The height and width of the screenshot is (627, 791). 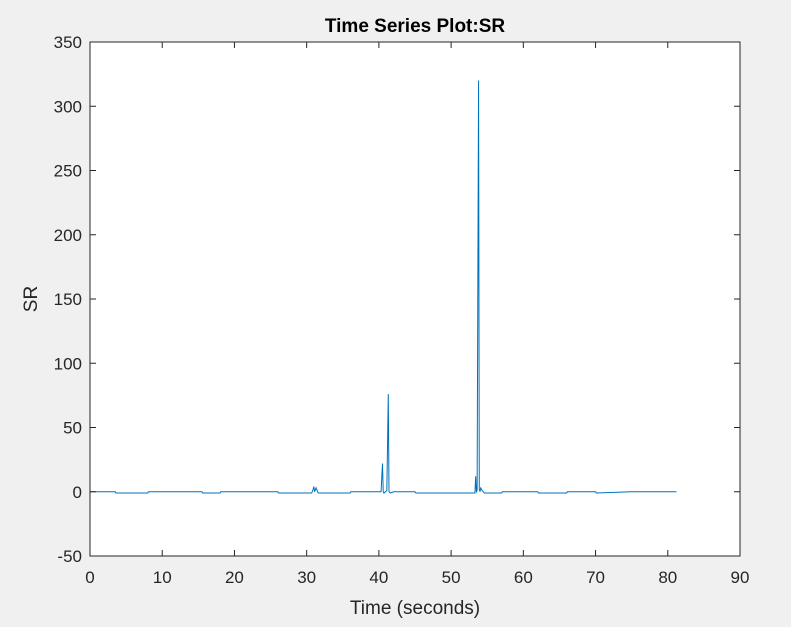 What do you see at coordinates (415, 26) in the screenshot?
I see `chart-title: Time Series Plot:SR` at bounding box center [415, 26].